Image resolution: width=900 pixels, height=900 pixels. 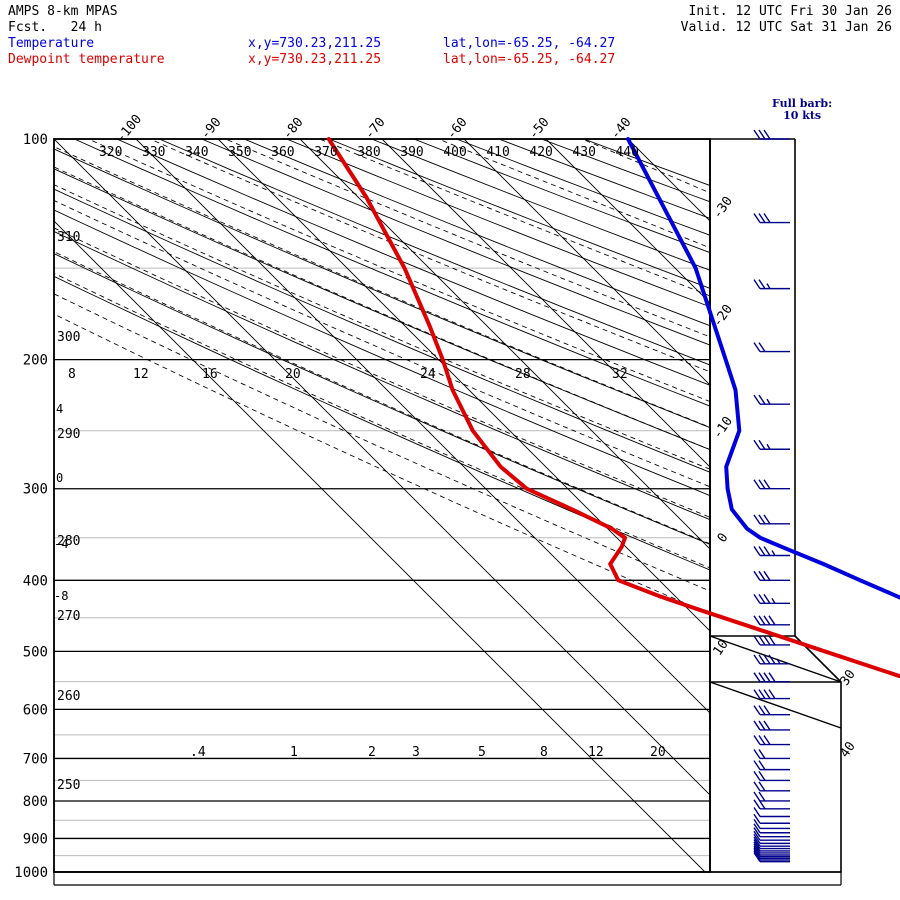 I want to click on wind-barb-column, so click(x=771, y=496).